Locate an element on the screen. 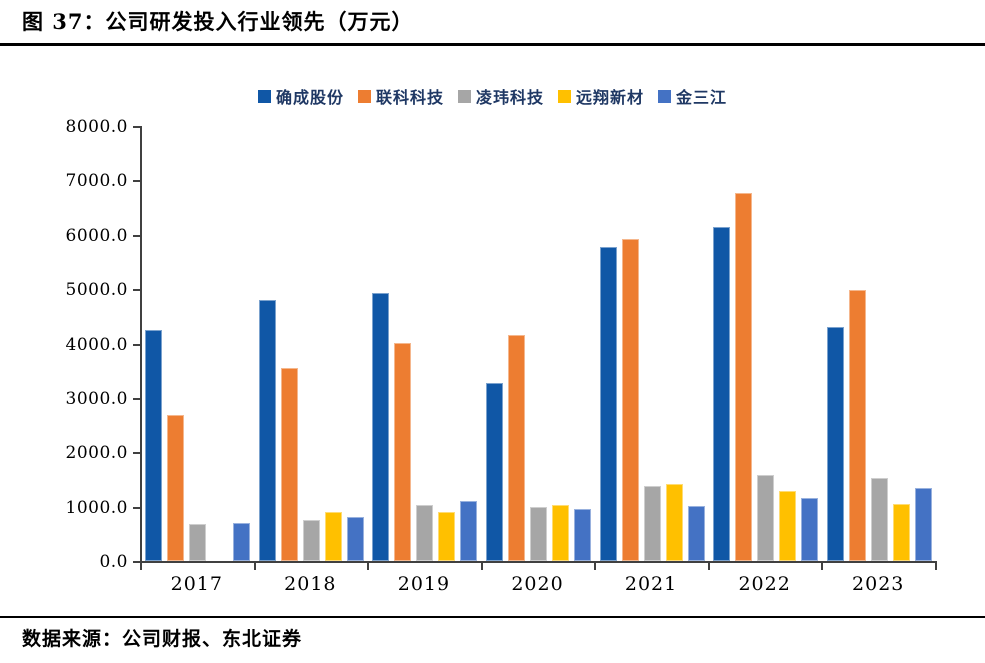  y-tick-label: 4000.0 is located at coordinates (96, 344).